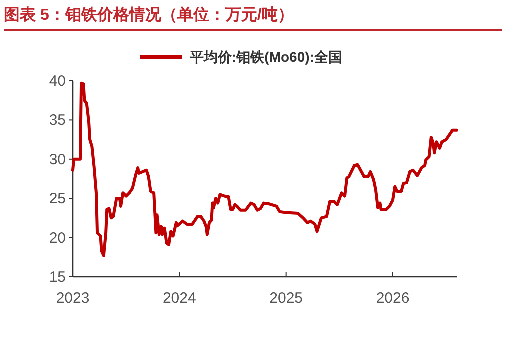  What do you see at coordinates (265, 57) in the screenshot?
I see `legend-label: 平均价:钼铁(Mo60):全国` at bounding box center [265, 57].